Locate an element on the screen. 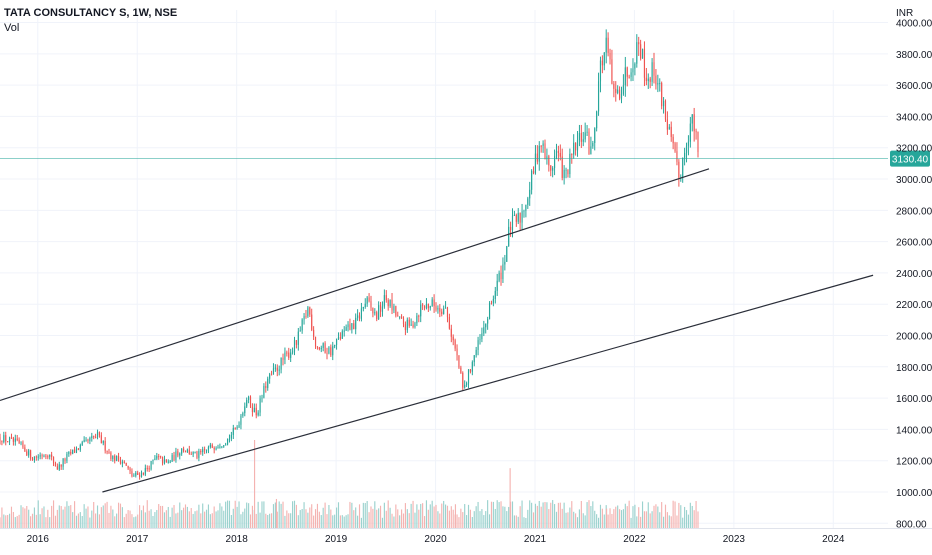 Image resolution: width=932 pixels, height=555 pixels. y-tick-label: 1600.00 is located at coordinates (914, 399).